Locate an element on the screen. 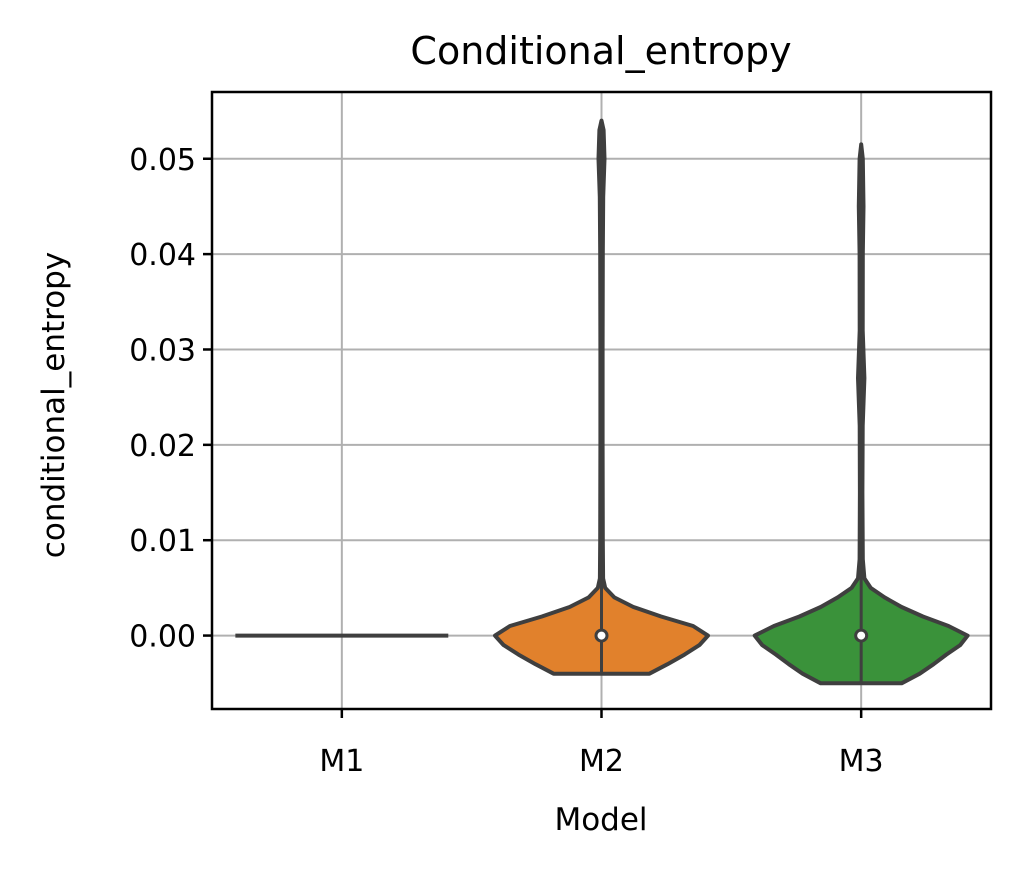 Image resolution: width=1020 pixels, height=870 pixels. y-axis-label: conditional_entropy is located at coordinates (54, 405).